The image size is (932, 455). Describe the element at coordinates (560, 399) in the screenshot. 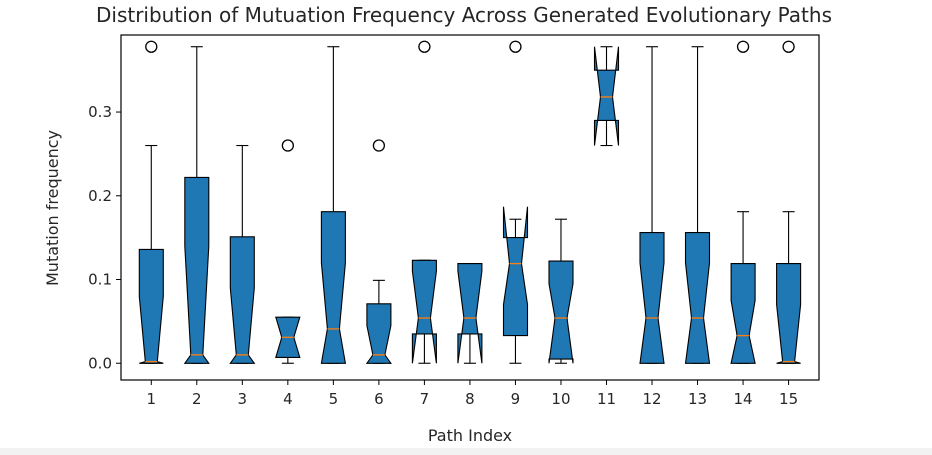

I see `x-tick-label: 10` at that location.